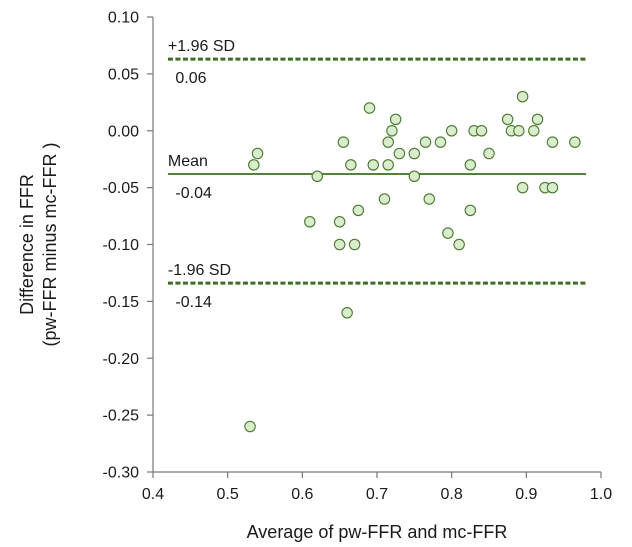 This screenshot has width=632, height=547. I want to click on lower_loa-label: -1.96 SD, so click(199, 270).